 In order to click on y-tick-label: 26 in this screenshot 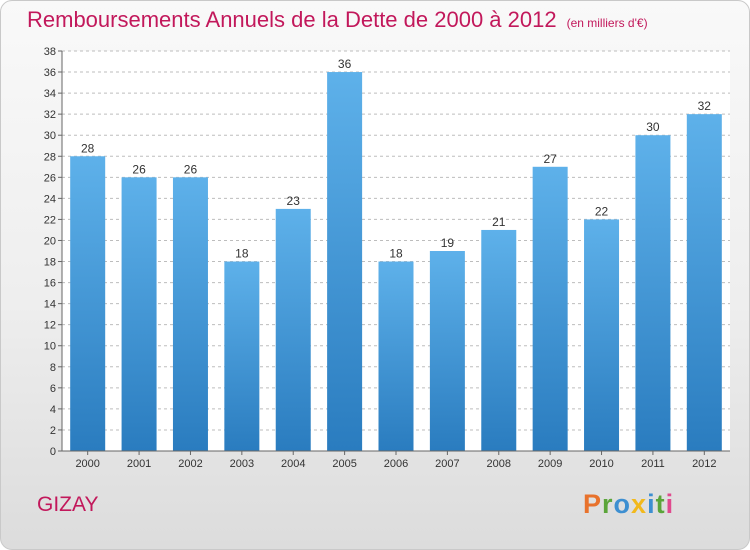, I will do `click(50, 178)`.